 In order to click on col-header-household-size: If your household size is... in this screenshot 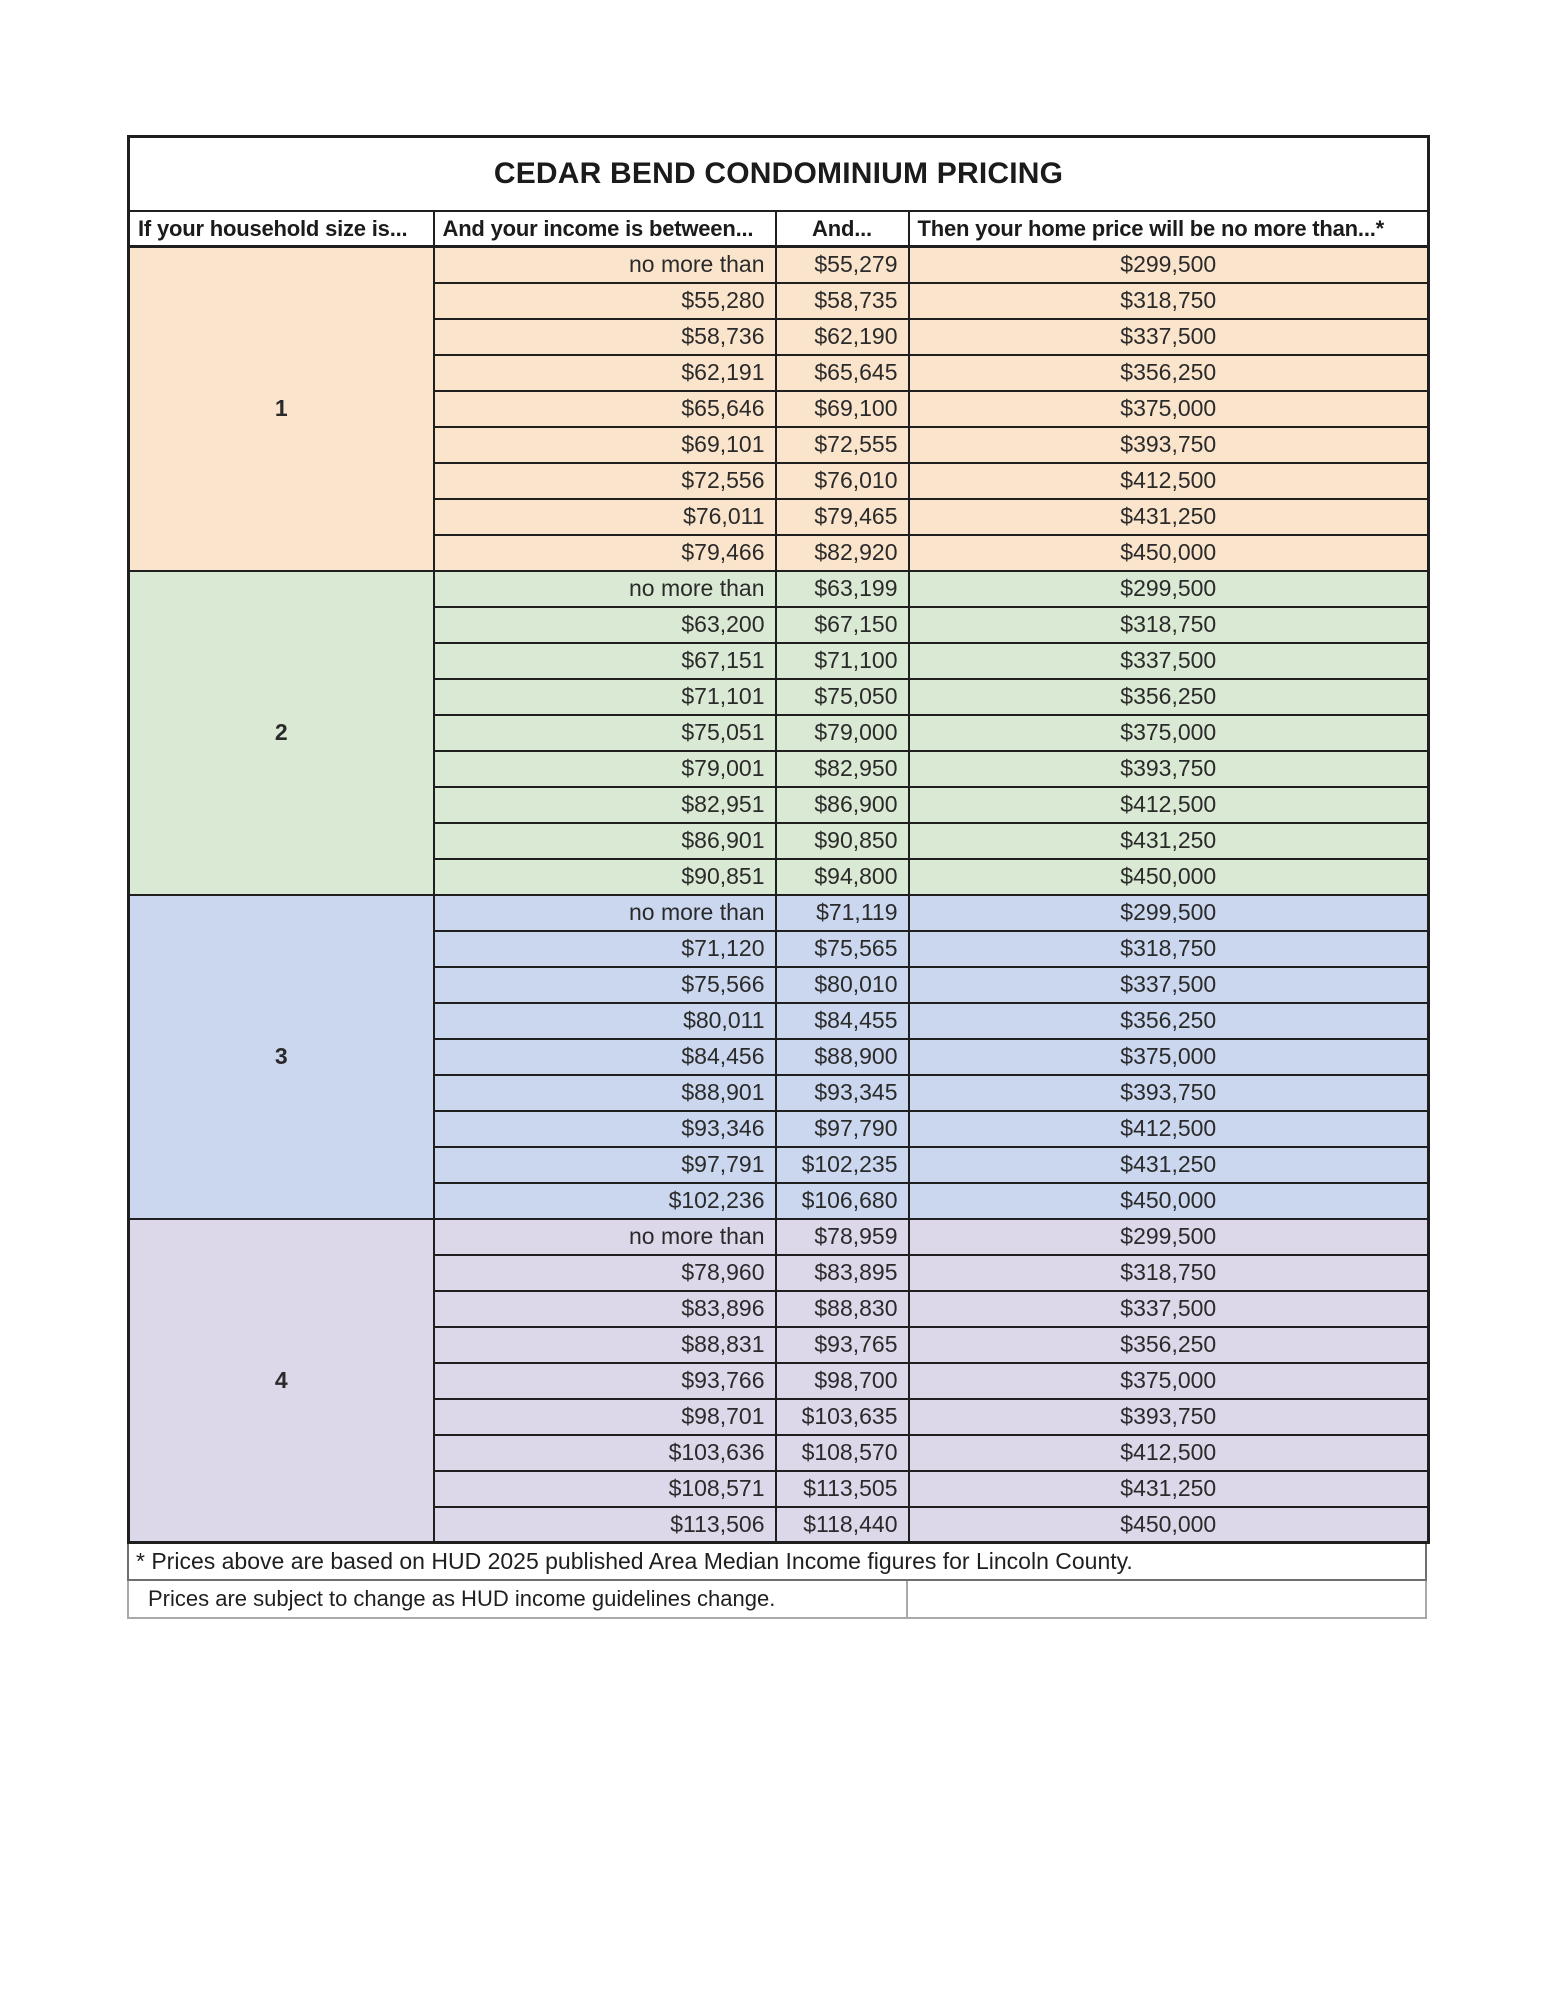, I will do `click(281, 229)`.